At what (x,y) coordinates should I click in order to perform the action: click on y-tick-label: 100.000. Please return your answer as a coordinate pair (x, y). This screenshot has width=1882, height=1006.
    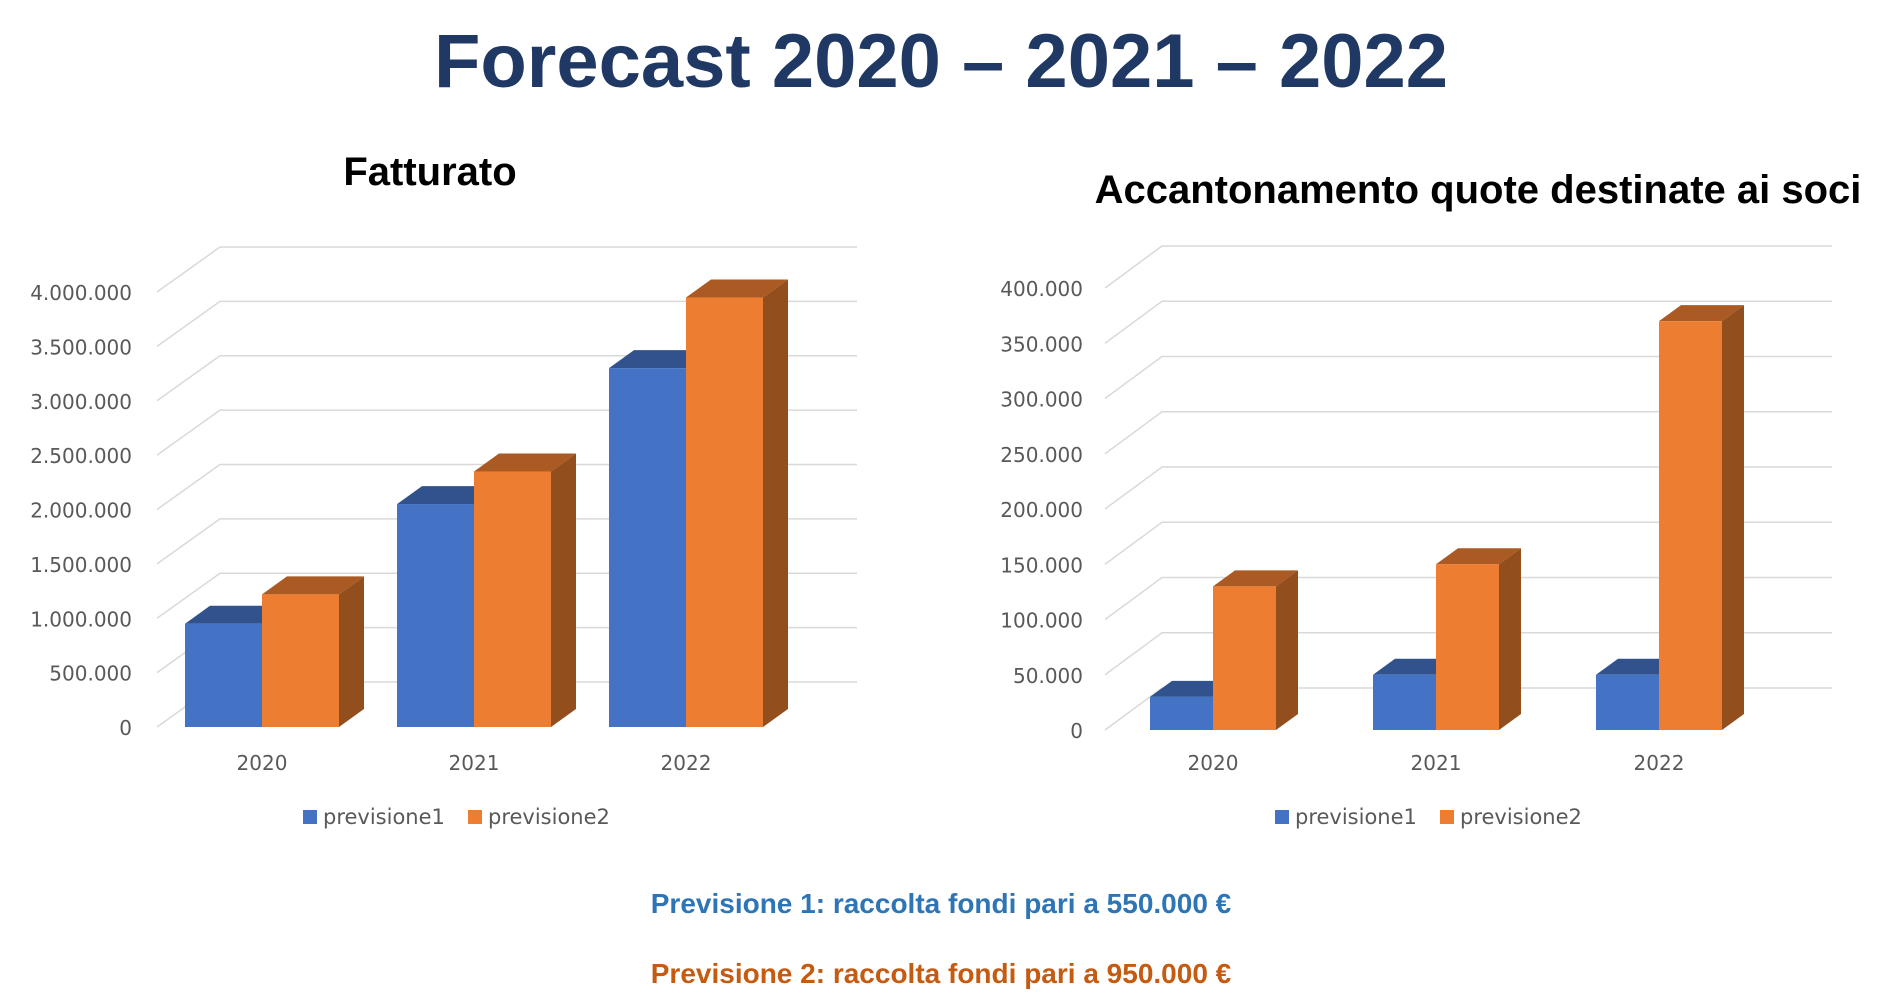
    Looking at the image, I should click on (1041, 621).